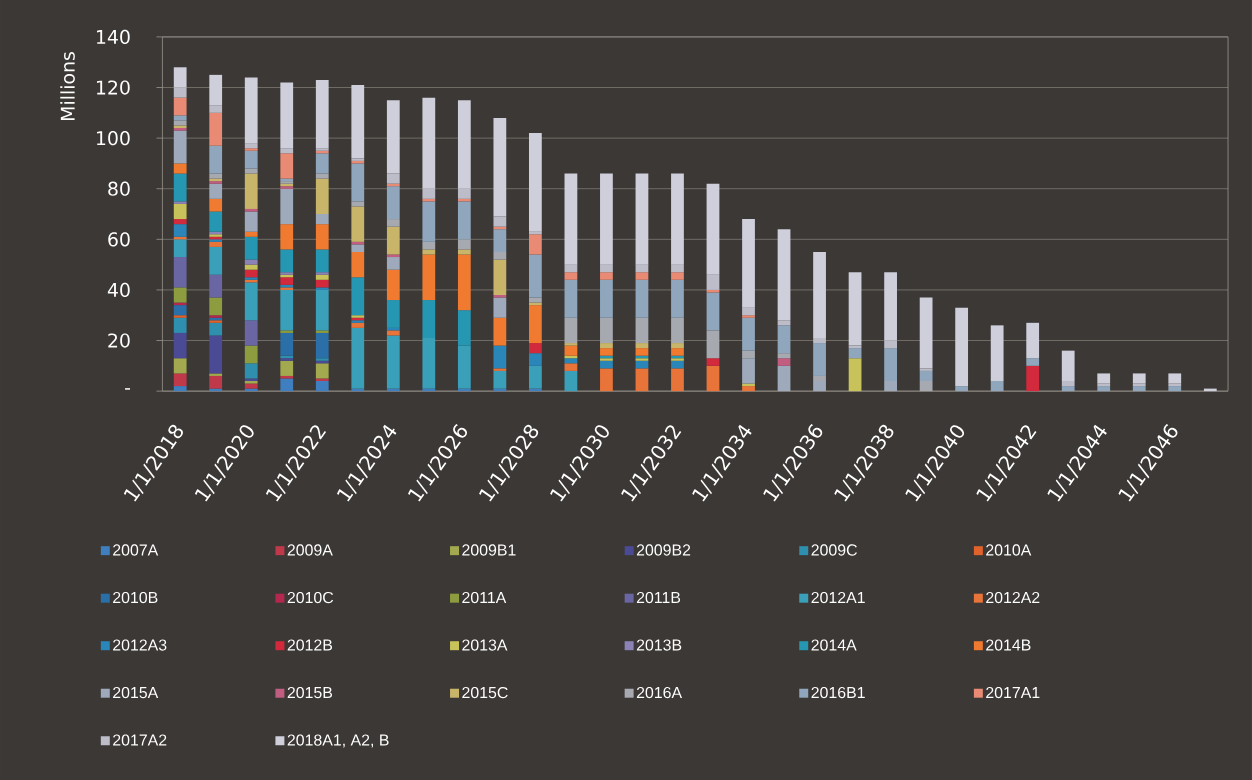 The width and height of the screenshot is (1252, 780). Describe the element at coordinates (834, 645) in the screenshot. I see `legend-label: 2014A` at that location.